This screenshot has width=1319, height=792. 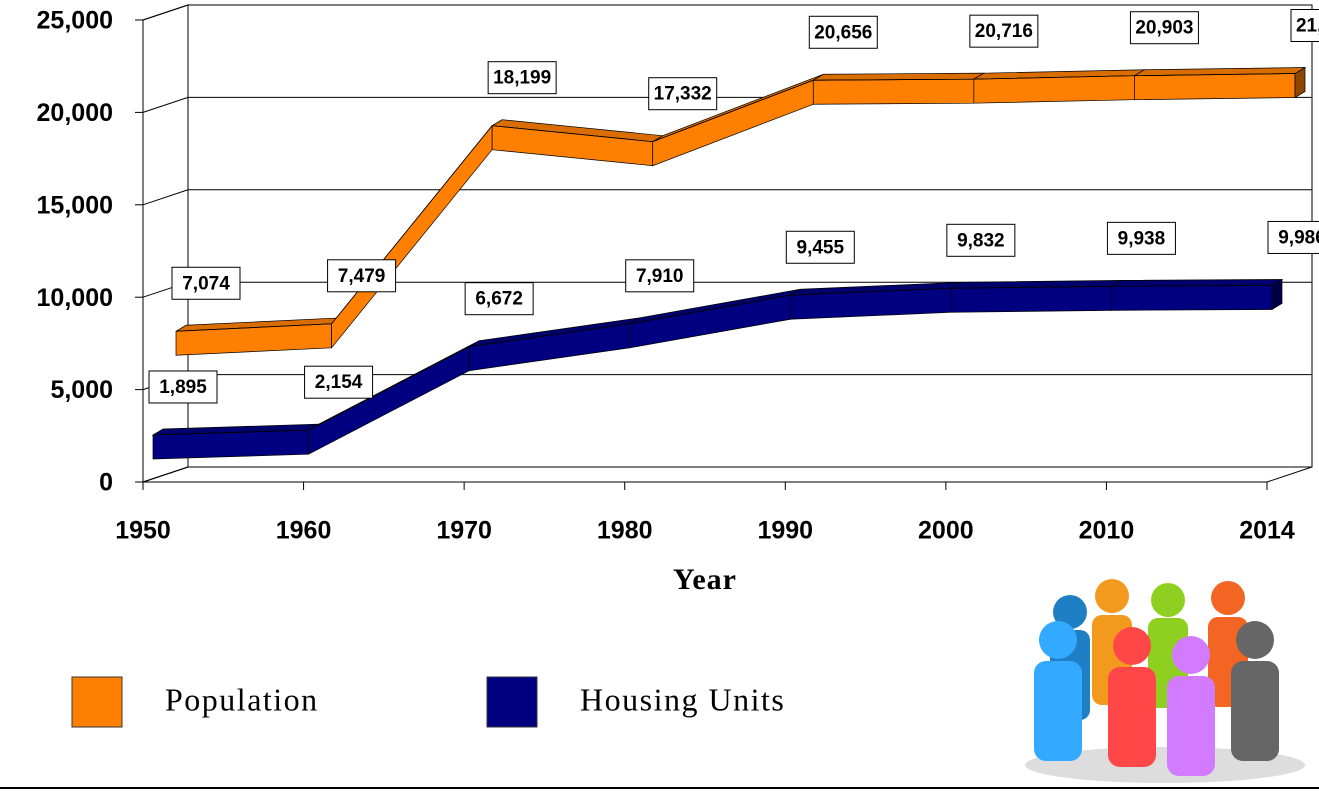 I want to click on value-label: 2,154, so click(x=339, y=382).